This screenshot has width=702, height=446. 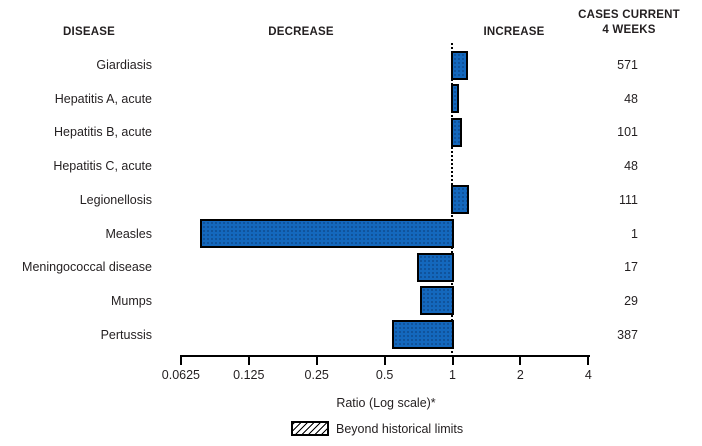 I want to click on disease-label: Legionellosis, so click(x=115, y=199).